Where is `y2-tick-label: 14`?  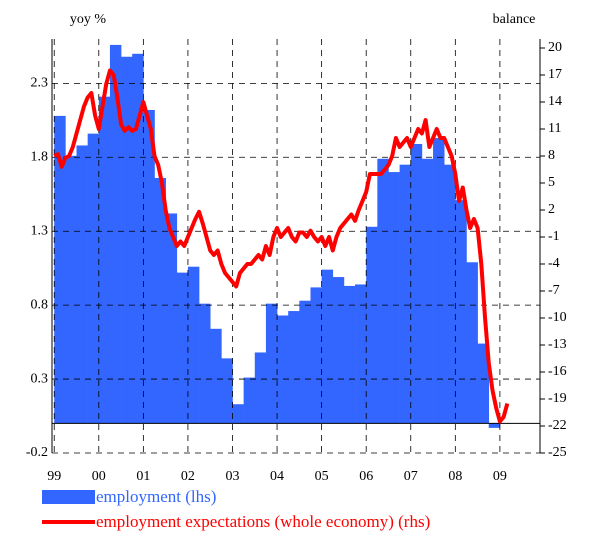 y2-tick-label: 14 is located at coordinates (555, 101).